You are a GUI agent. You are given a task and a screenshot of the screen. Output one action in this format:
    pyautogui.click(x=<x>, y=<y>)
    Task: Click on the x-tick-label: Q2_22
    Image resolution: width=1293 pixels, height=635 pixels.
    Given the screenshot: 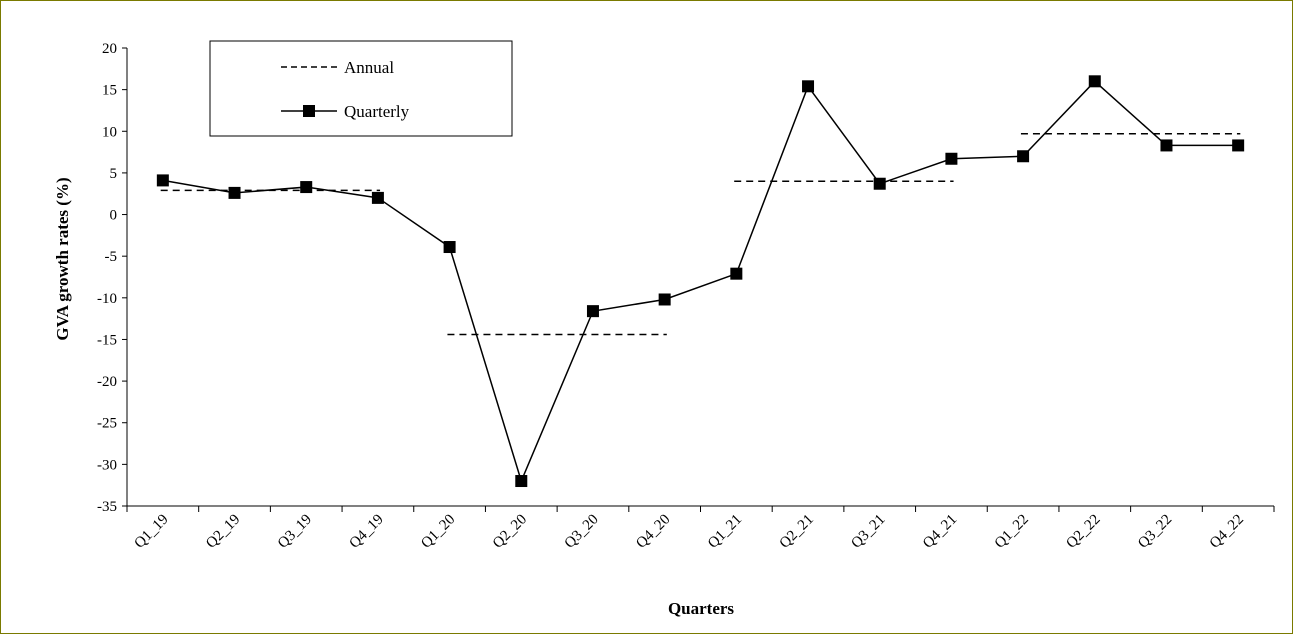 What is the action you would take?
    pyautogui.click(x=1083, y=532)
    